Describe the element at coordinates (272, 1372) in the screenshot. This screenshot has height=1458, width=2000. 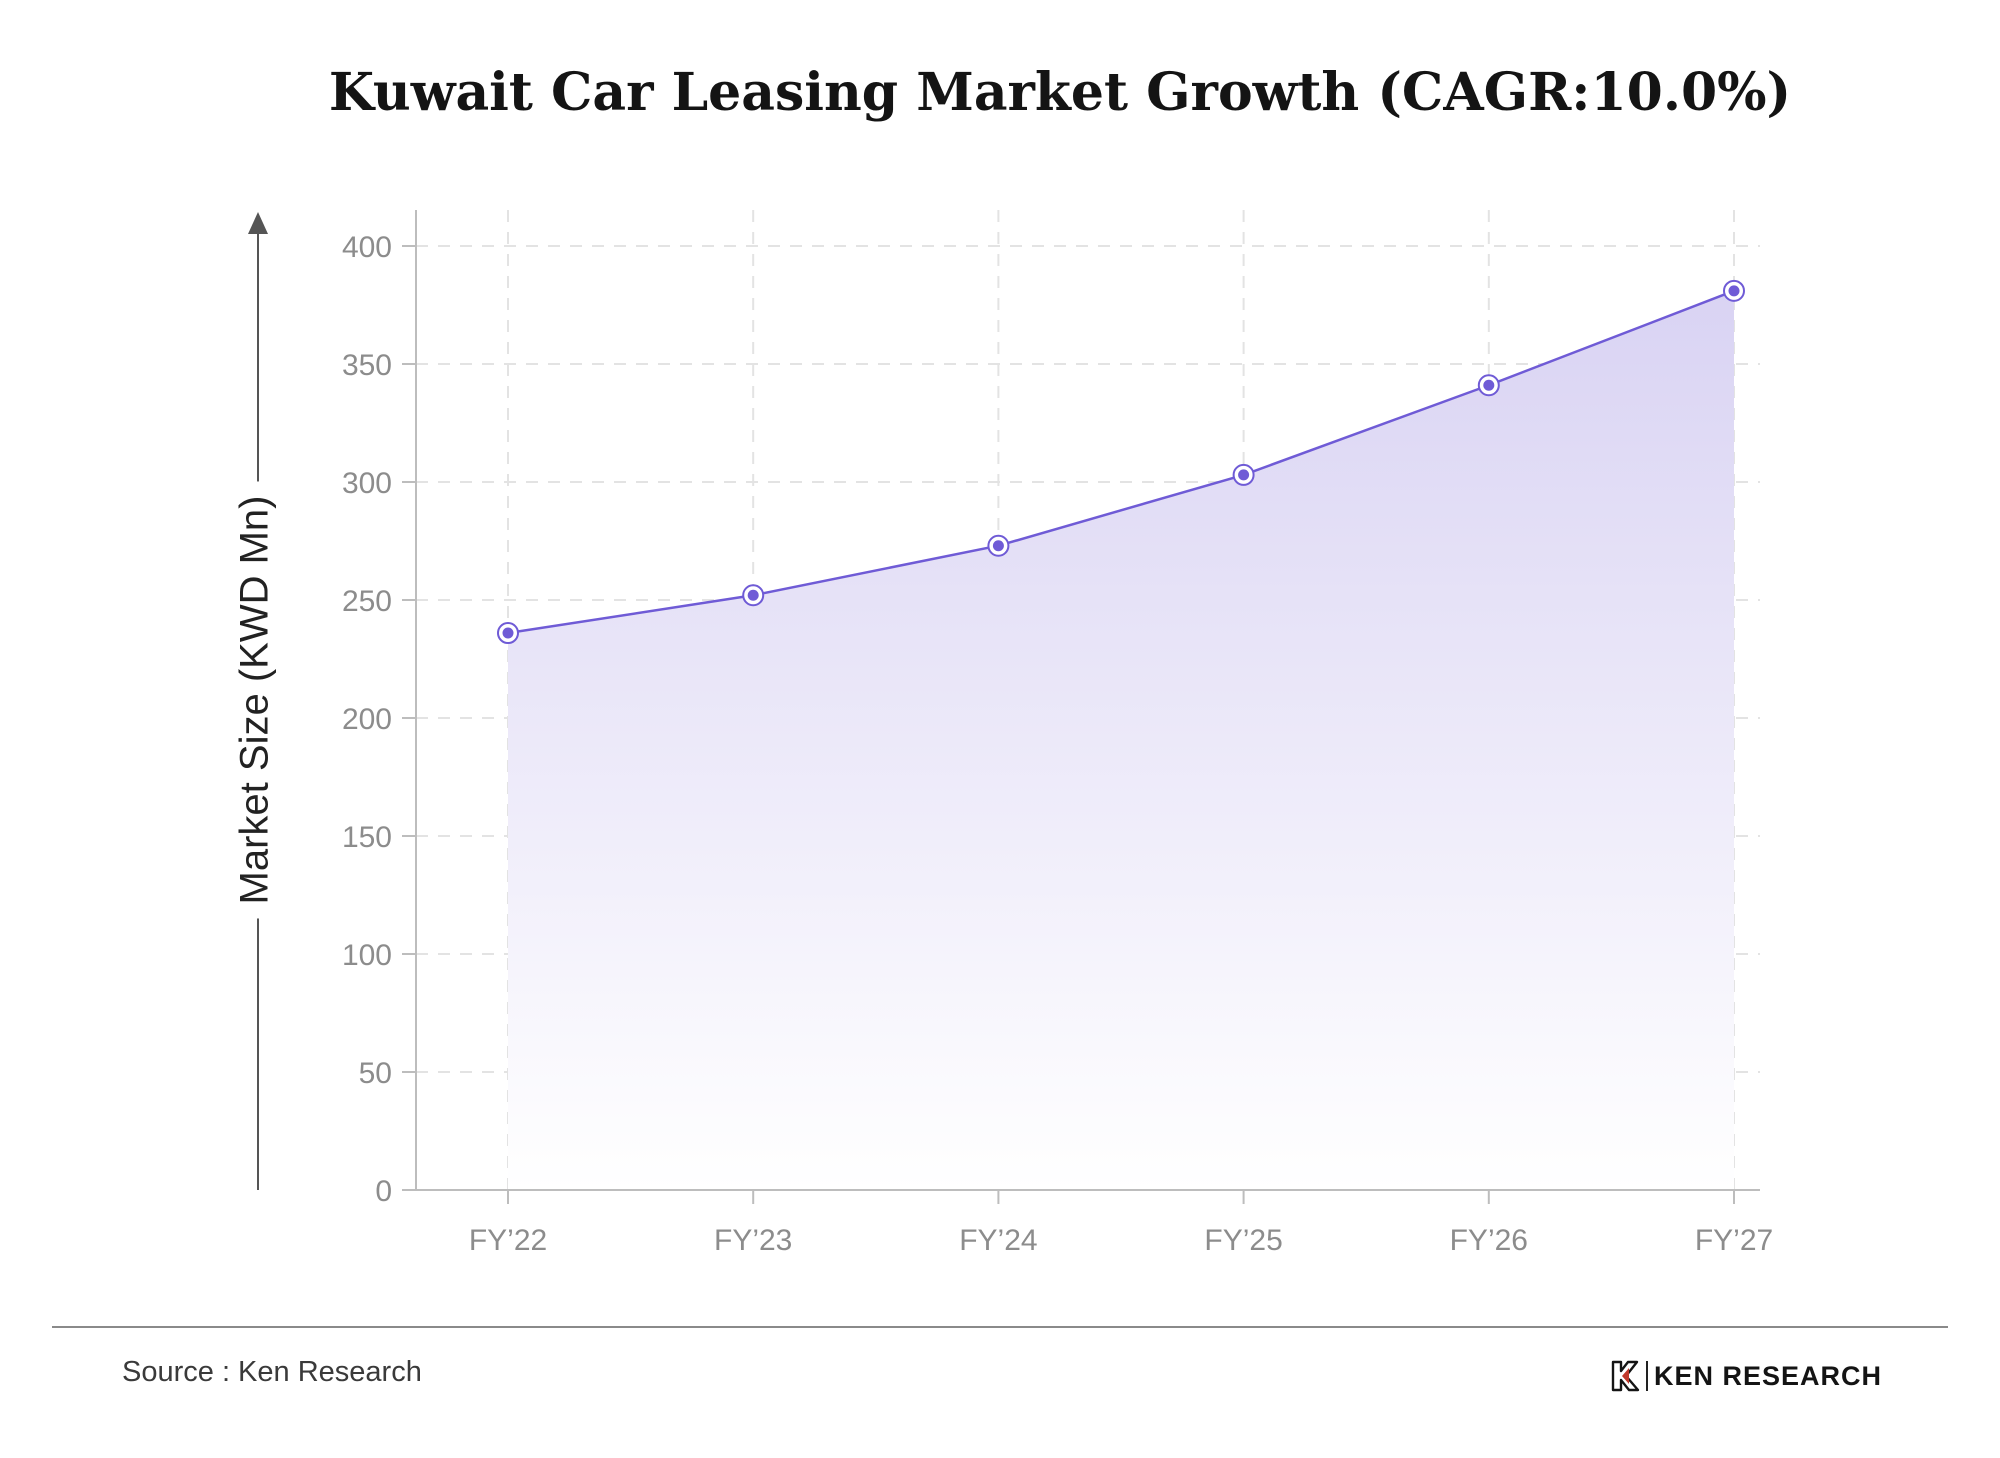
I see `source-note: Source : Ken Research` at that location.